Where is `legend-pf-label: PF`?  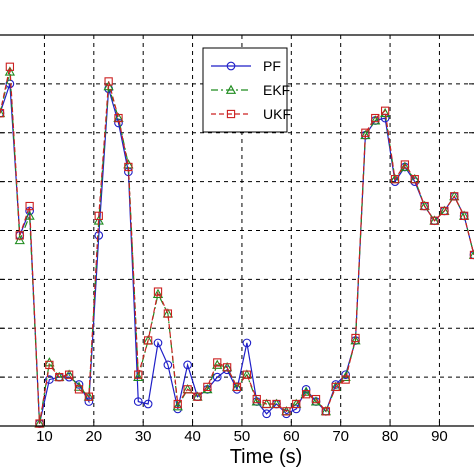
legend-pf-label: PF is located at coordinates (272, 66).